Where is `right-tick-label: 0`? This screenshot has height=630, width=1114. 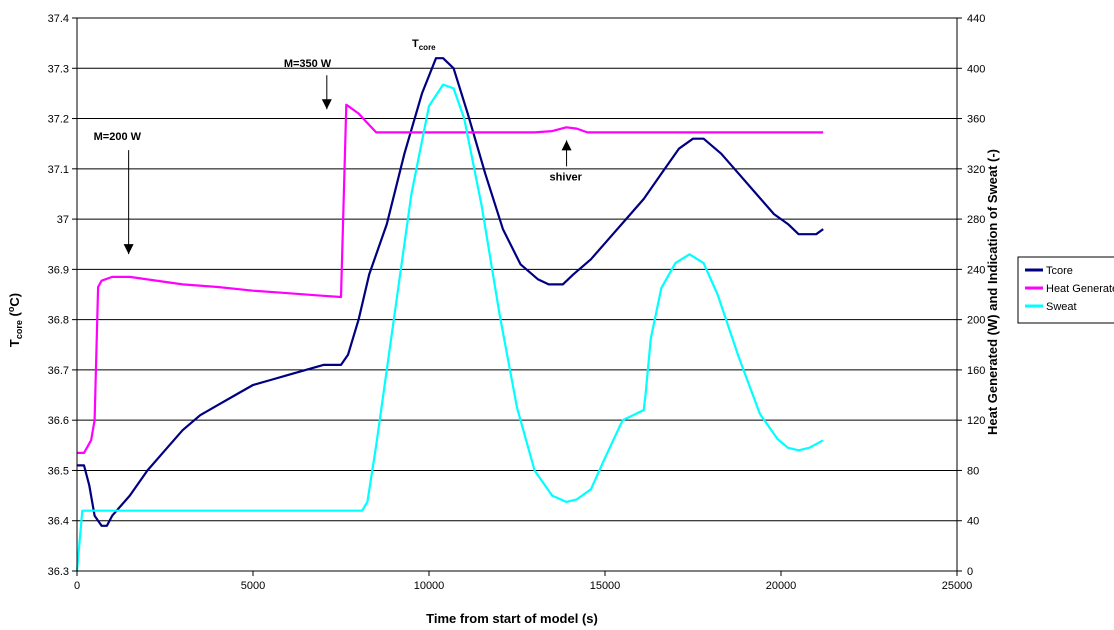
right-tick-label: 0 is located at coordinates (970, 572).